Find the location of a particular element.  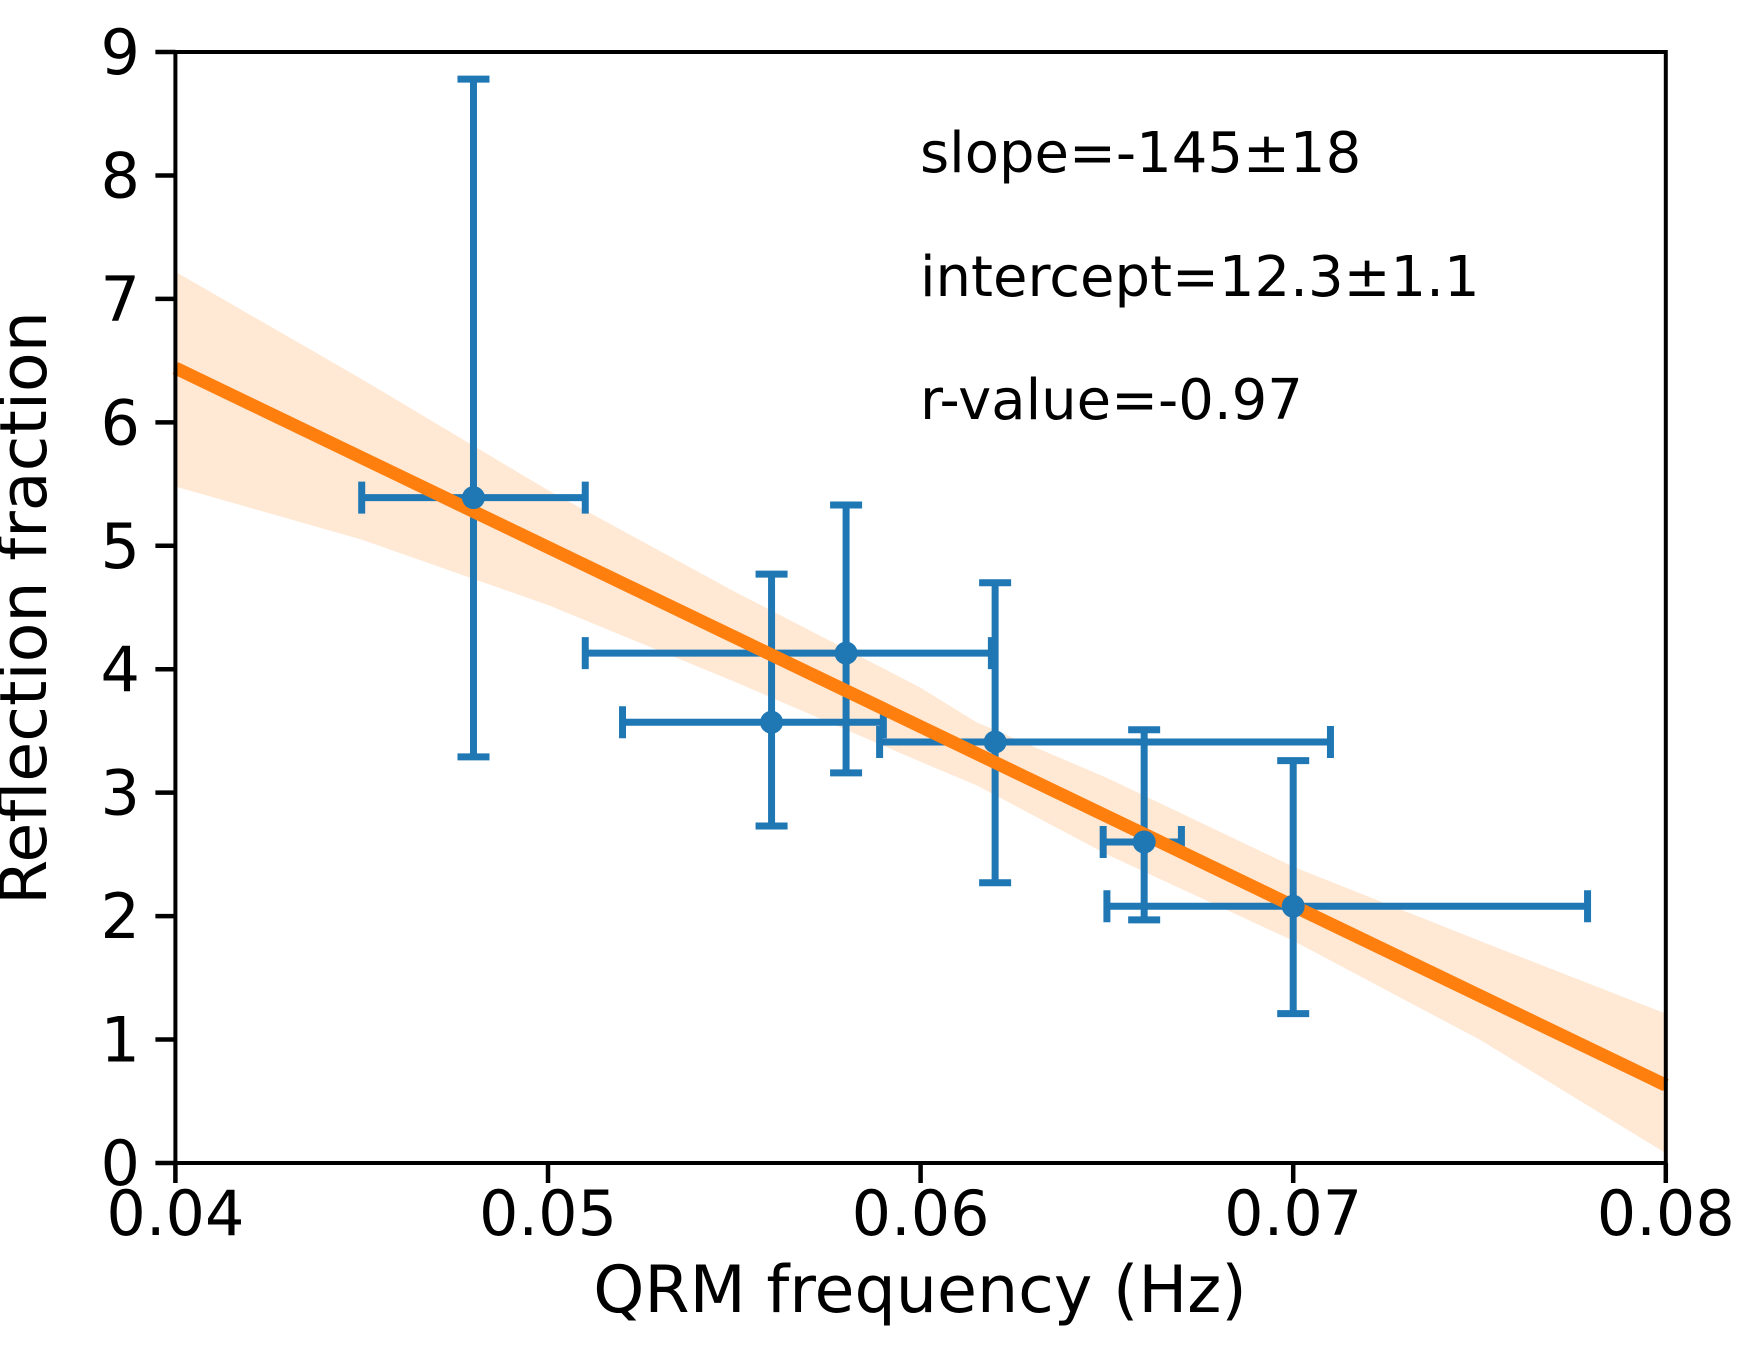

y-tick-label: 5 is located at coordinates (120, 546).